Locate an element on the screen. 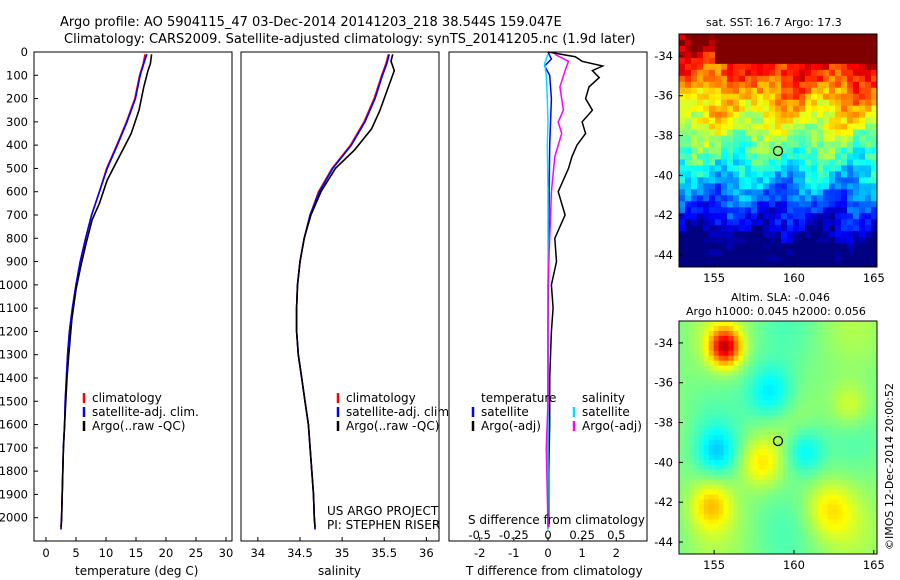  map-y-tick-label: -34 is located at coordinates (663, 56).